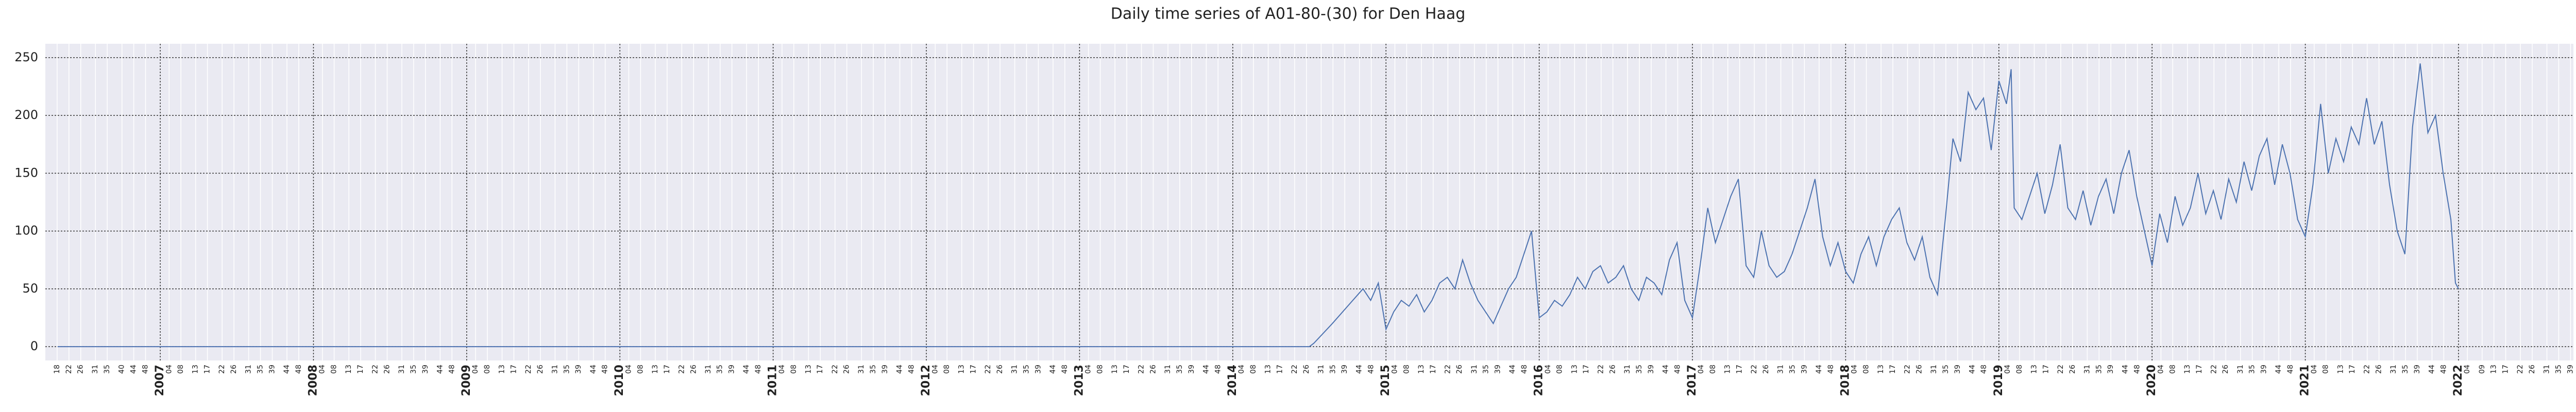 The height and width of the screenshot is (412, 2576). What do you see at coordinates (1998, 380) in the screenshot?
I see `x-tick-label: 2019` at bounding box center [1998, 380].